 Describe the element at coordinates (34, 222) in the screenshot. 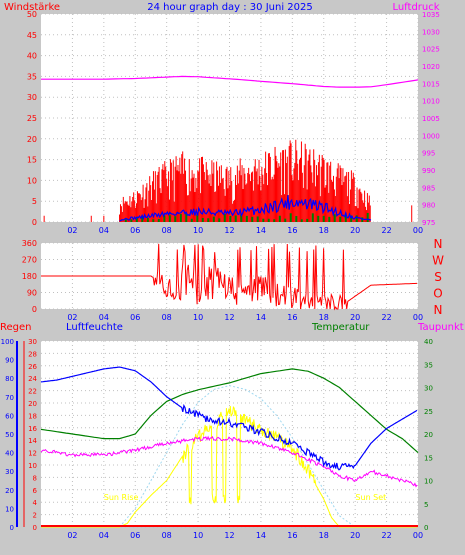

I see `wind-tick-label: 0` at that location.